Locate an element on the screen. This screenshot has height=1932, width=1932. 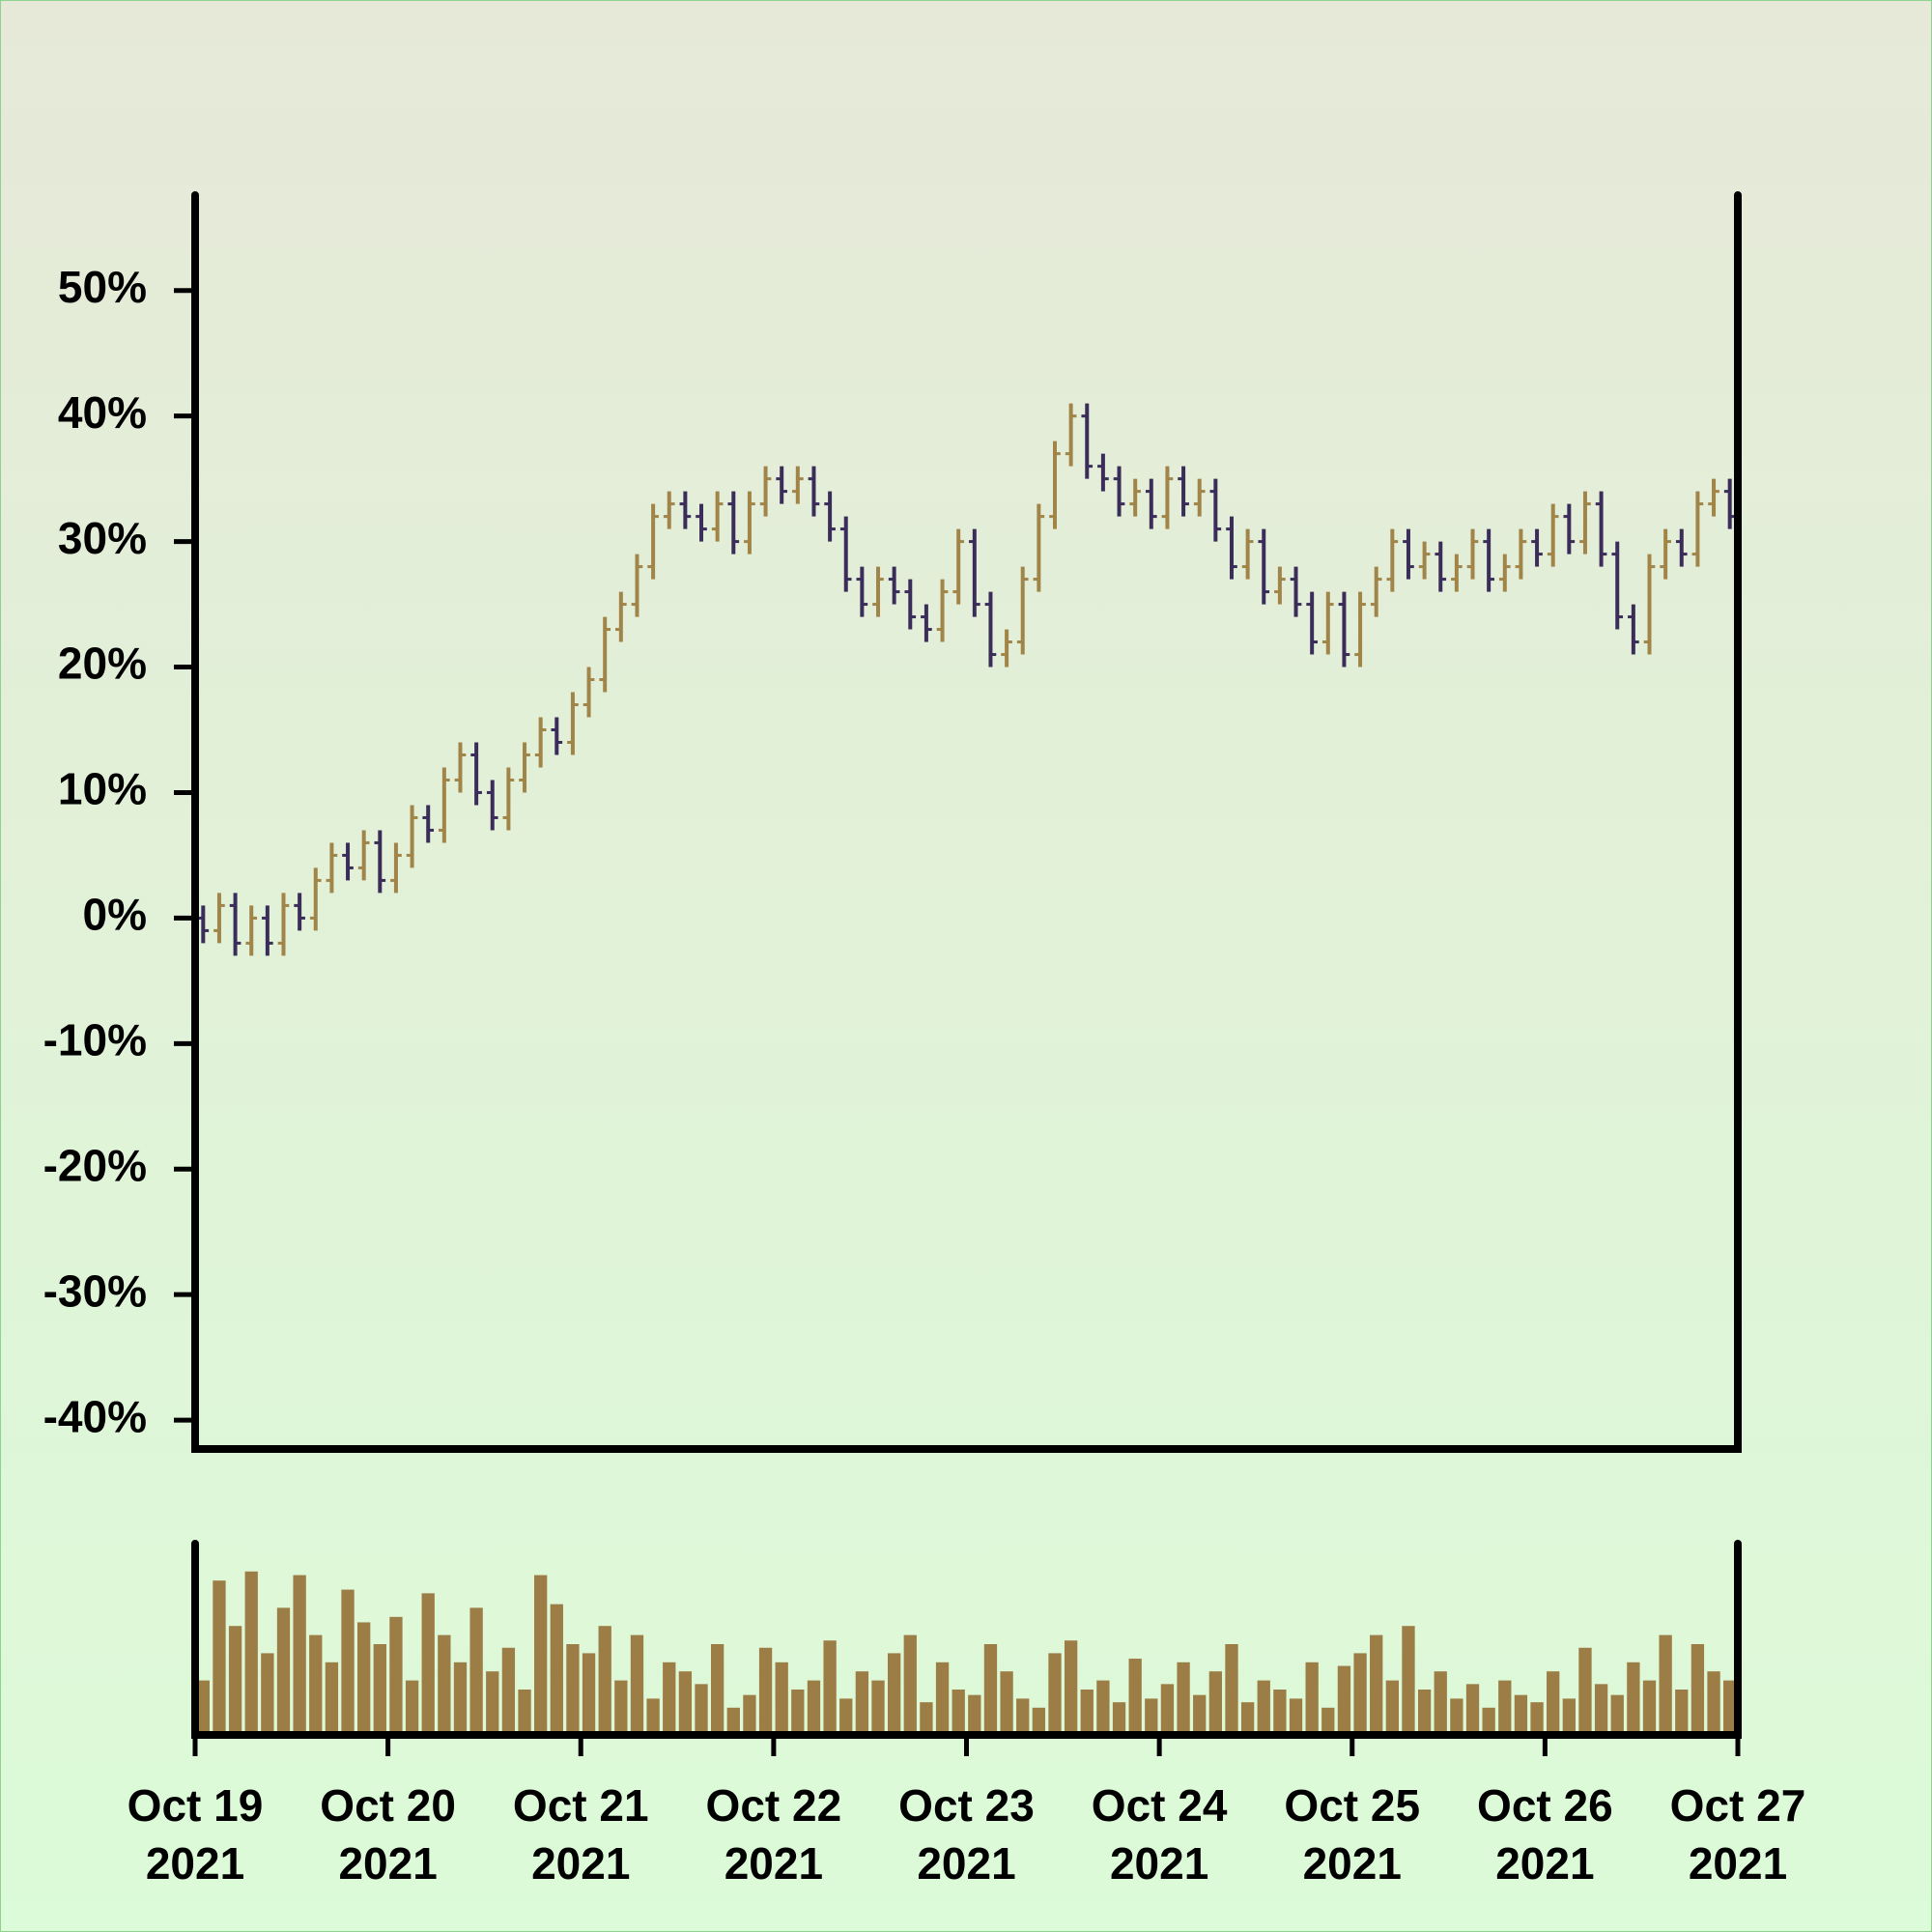
y-tick-label: 20% is located at coordinates (102, 664).